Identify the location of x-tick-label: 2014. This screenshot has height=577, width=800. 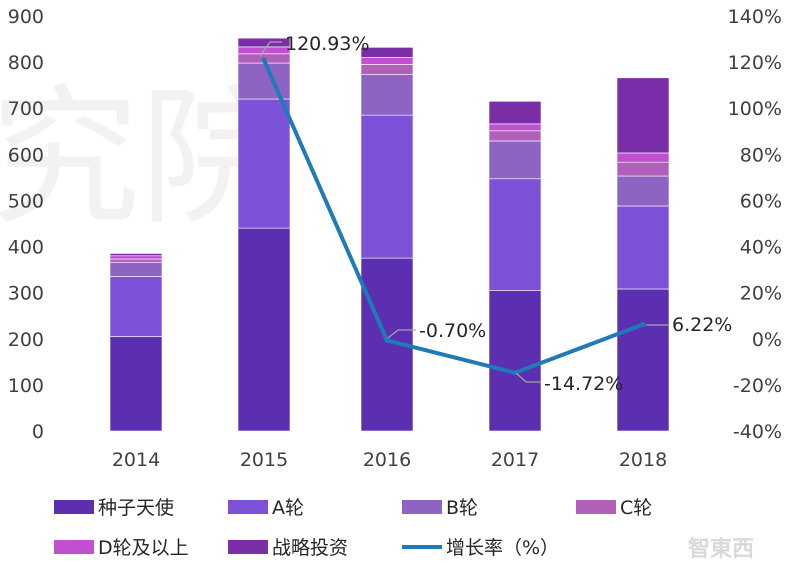
(136, 460).